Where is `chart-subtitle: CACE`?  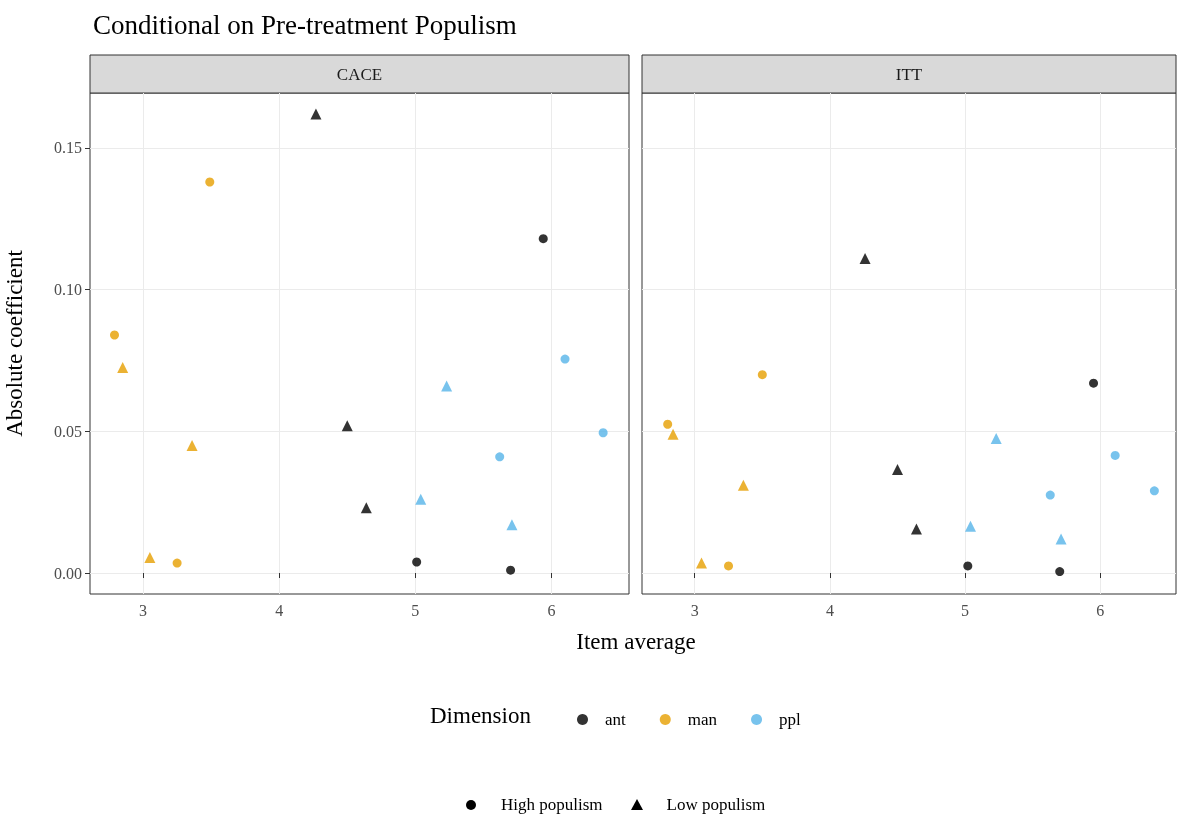 chart-subtitle: CACE is located at coordinates (359, 74).